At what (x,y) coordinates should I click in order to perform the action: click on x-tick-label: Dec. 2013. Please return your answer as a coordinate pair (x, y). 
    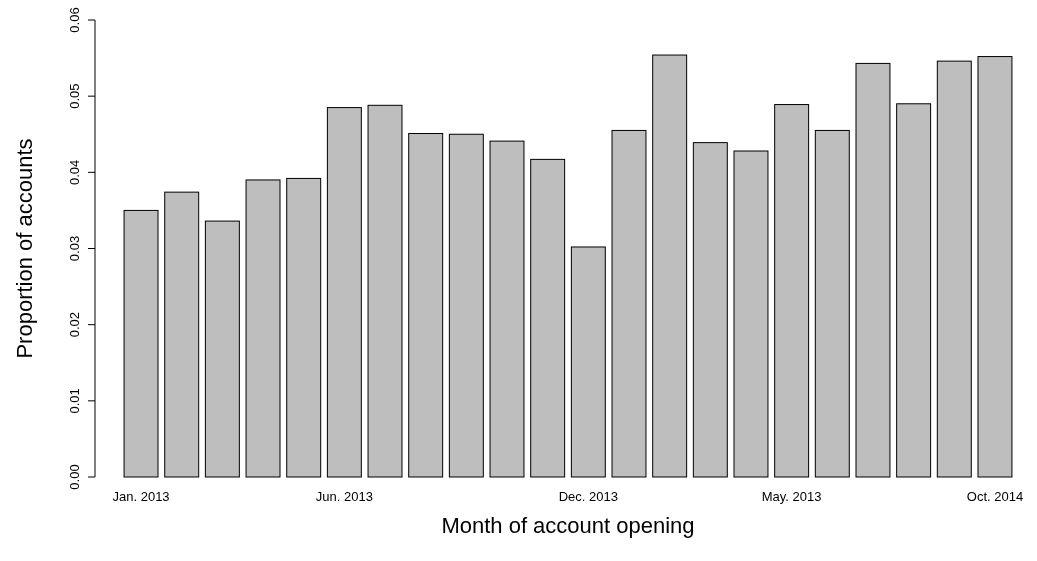
    Looking at the image, I should click on (588, 496).